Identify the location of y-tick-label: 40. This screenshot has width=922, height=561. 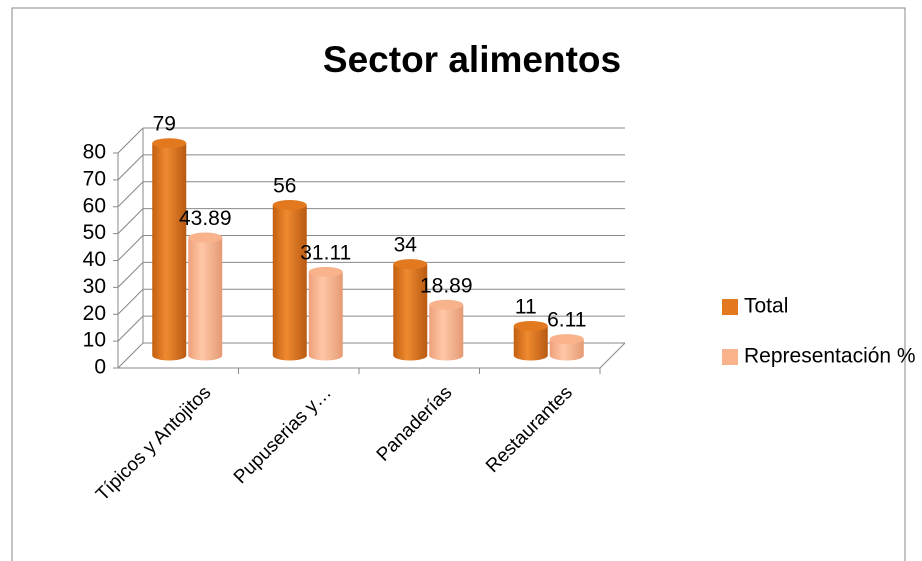
(94, 259).